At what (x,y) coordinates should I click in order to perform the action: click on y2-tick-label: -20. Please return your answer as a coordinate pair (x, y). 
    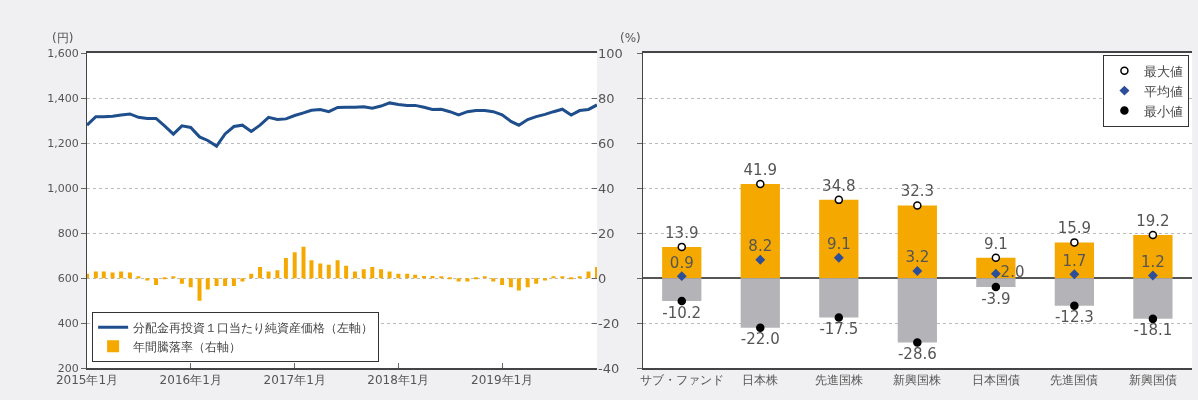
    Looking at the image, I should click on (608, 323).